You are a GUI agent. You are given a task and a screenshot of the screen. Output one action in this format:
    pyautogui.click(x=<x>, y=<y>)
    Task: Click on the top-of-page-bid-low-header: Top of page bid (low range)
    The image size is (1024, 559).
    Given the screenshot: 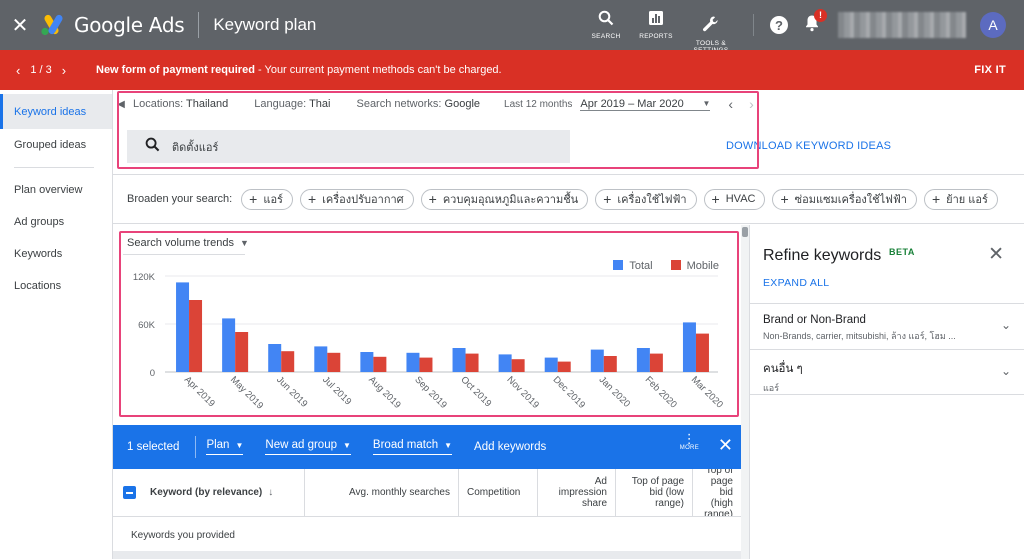 What is the action you would take?
    pyautogui.click(x=654, y=492)
    